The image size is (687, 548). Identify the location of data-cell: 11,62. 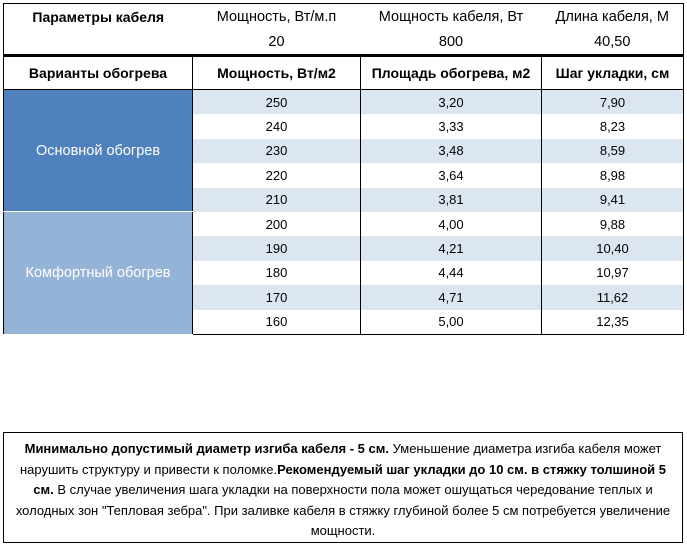
(612, 297).